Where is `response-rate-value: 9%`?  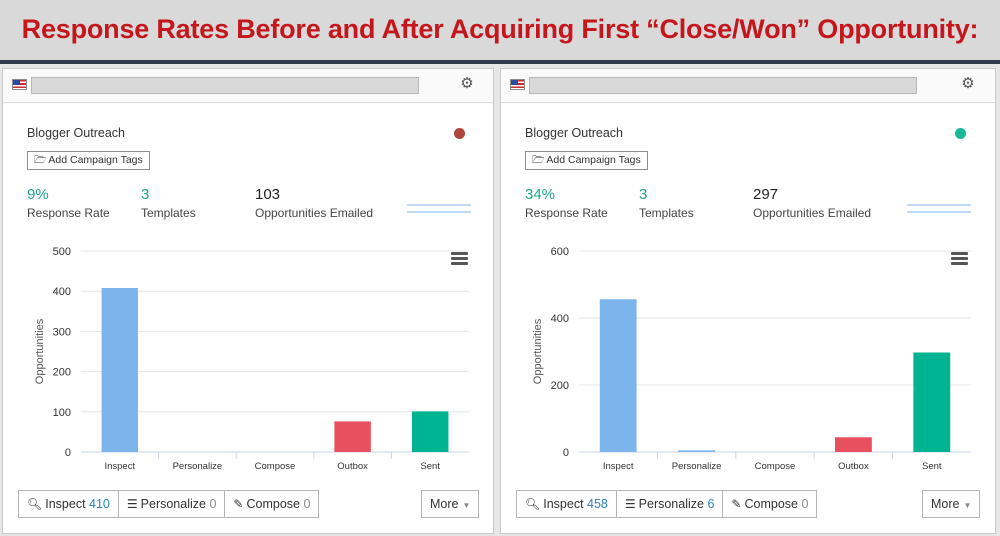
response-rate-value: 9% is located at coordinates (38, 194).